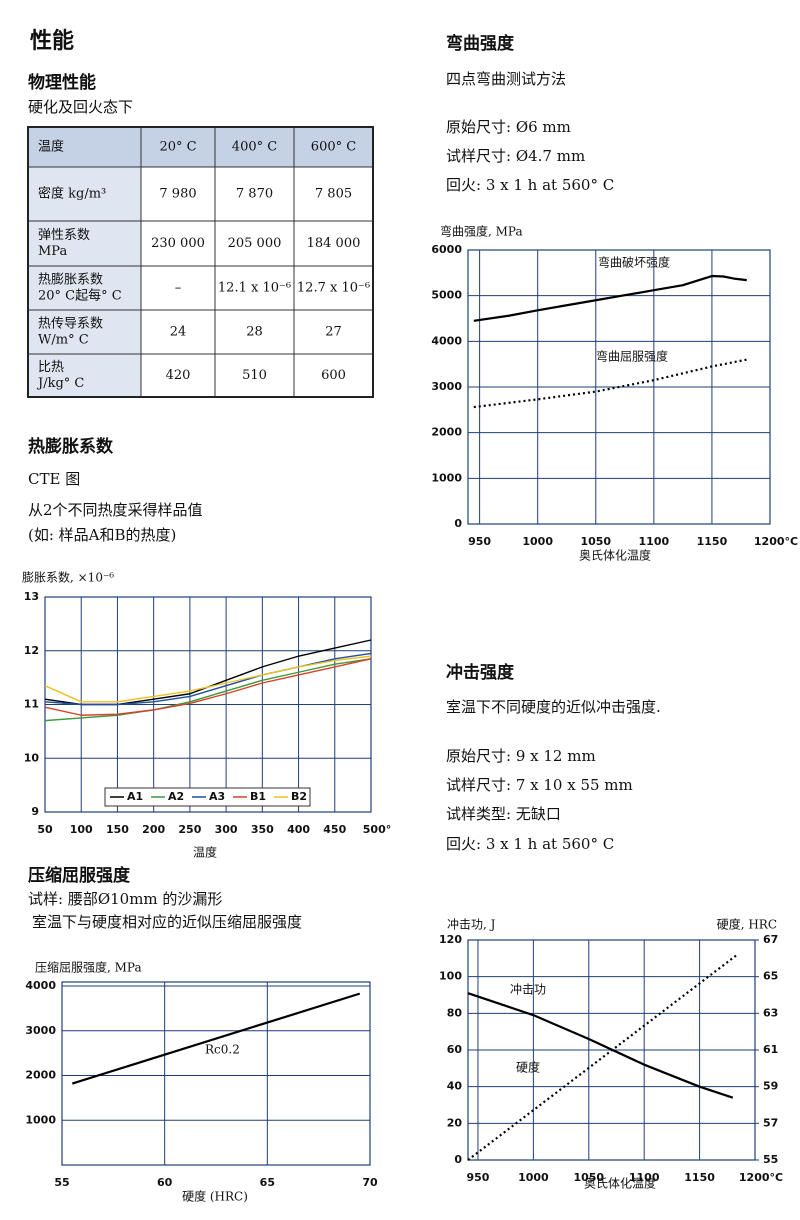  I want to click on note: 室温下不同硬度的近似冲击强度., so click(553, 707).